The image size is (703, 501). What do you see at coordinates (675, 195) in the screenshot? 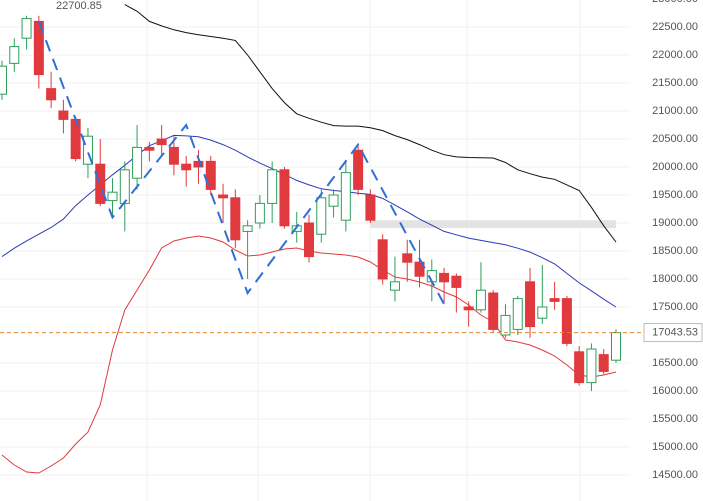
I see `y-tick-label: 19500.00` at bounding box center [675, 195].